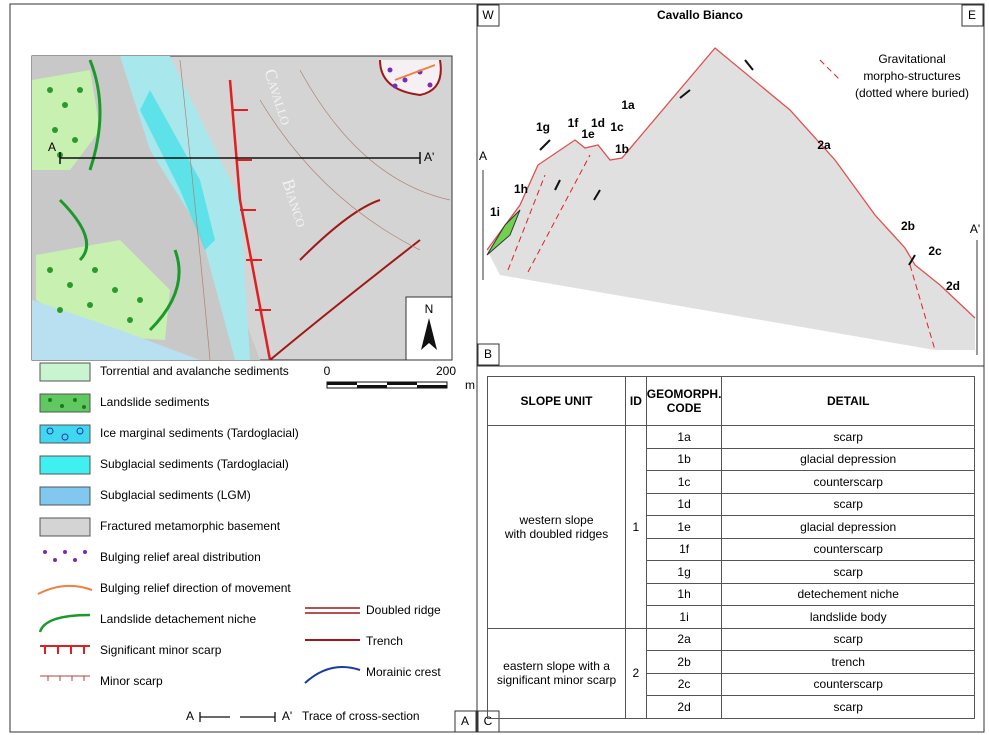  What do you see at coordinates (848, 401) in the screenshot?
I see `table-cell: DETAIL` at bounding box center [848, 401].